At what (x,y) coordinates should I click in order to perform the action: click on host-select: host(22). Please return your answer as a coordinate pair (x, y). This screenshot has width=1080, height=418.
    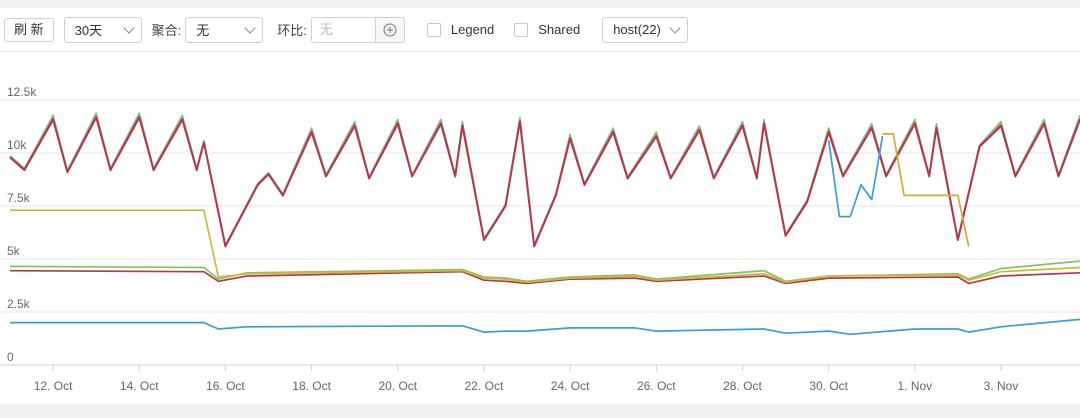
    Looking at the image, I should click on (645, 29).